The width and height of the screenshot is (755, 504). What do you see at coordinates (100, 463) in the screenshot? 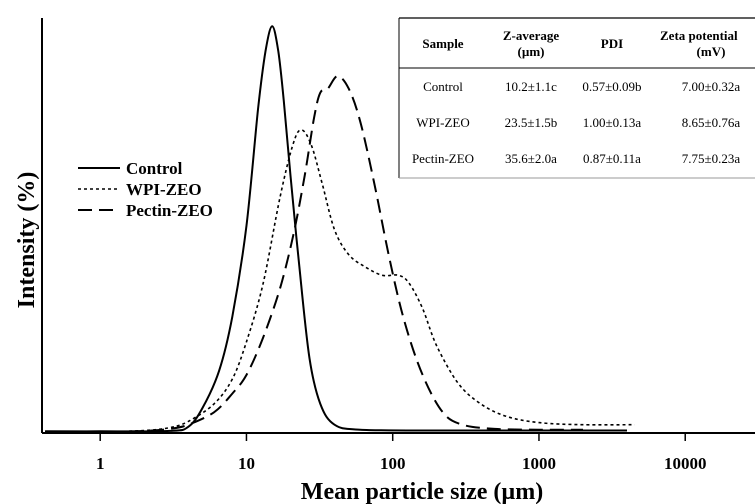
I see `x-tick-label: 1` at bounding box center [100, 463].